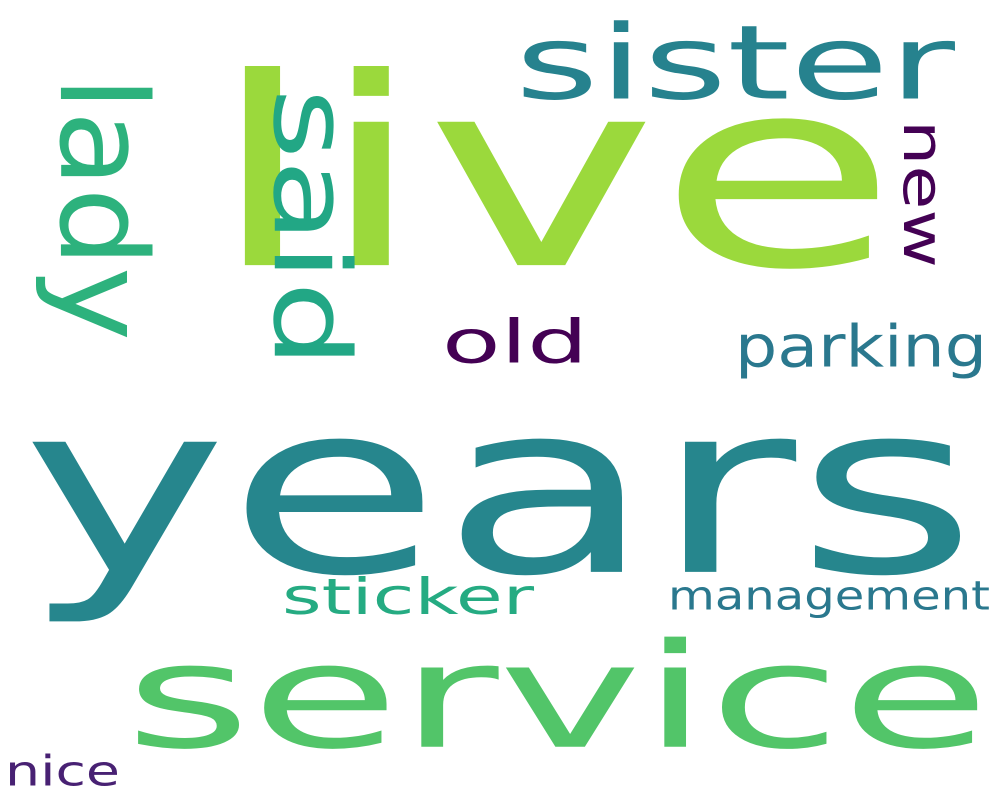 This screenshot has width=1000, height=800. Describe the element at coordinates (735, 63) in the screenshot. I see `word-sister: sister` at that location.